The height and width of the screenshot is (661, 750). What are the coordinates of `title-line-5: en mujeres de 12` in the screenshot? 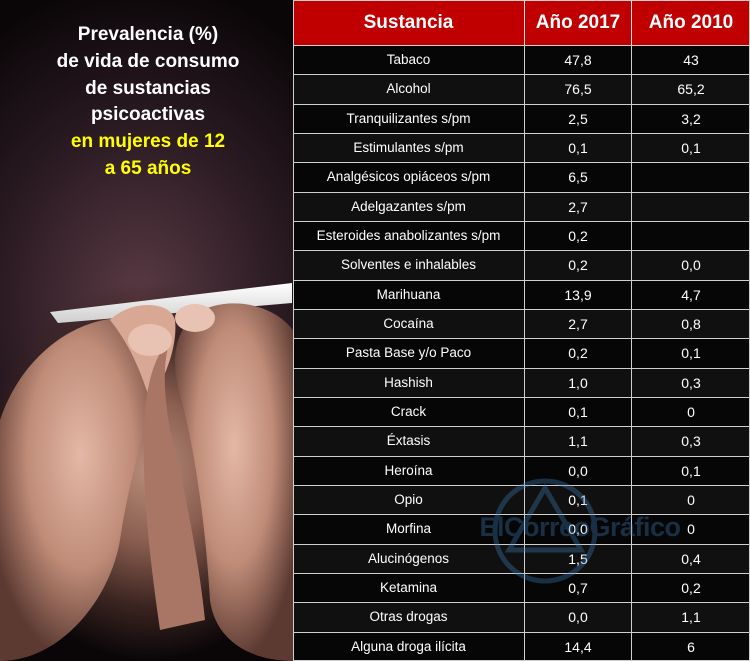 It's located at (148, 142).